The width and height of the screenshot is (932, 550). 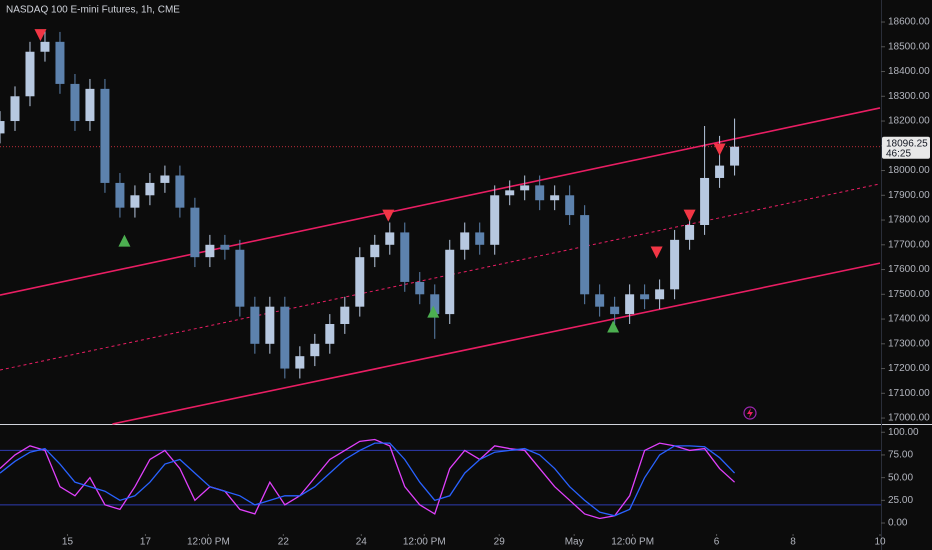 I want to click on y-tick-label: 17300.00, so click(x=909, y=343).